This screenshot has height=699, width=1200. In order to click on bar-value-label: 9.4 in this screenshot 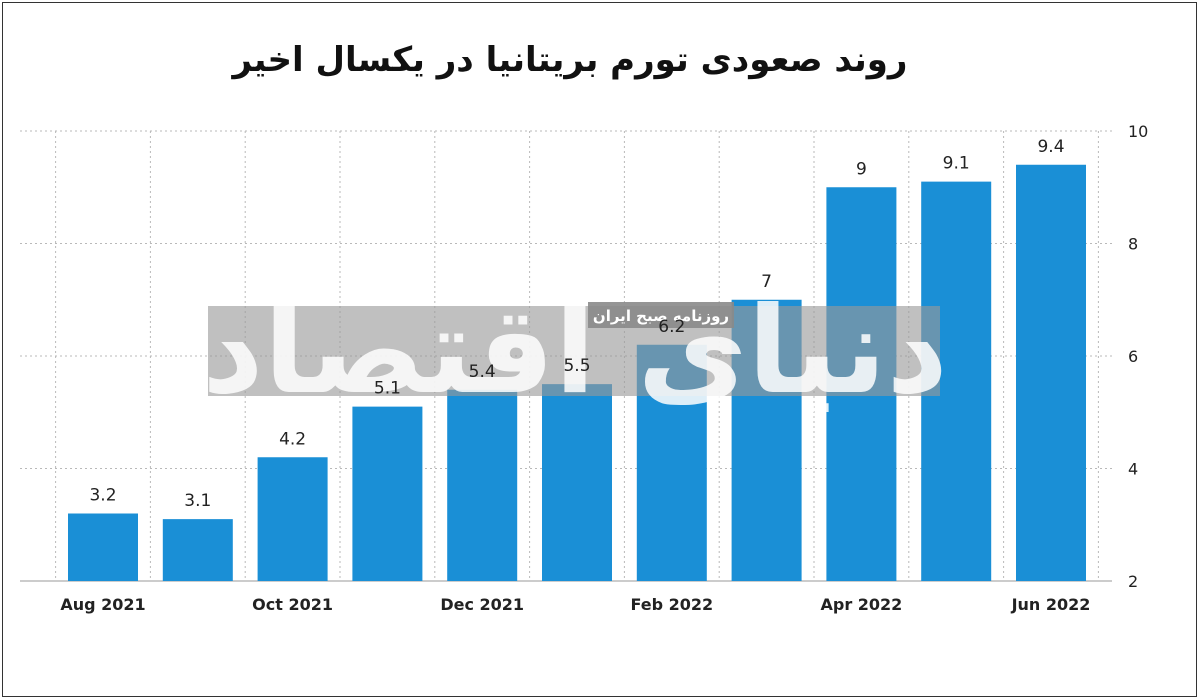, I will do `click(1050, 147)`.